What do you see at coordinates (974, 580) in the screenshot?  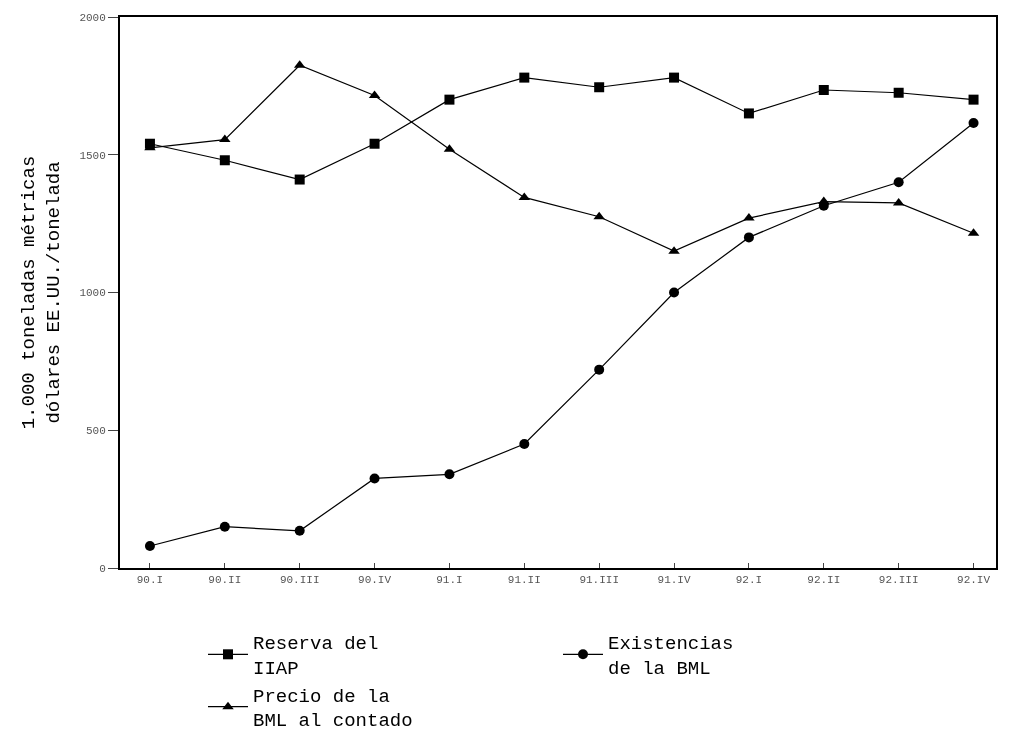 I see `x-tick-label: 92.IV` at bounding box center [974, 580].